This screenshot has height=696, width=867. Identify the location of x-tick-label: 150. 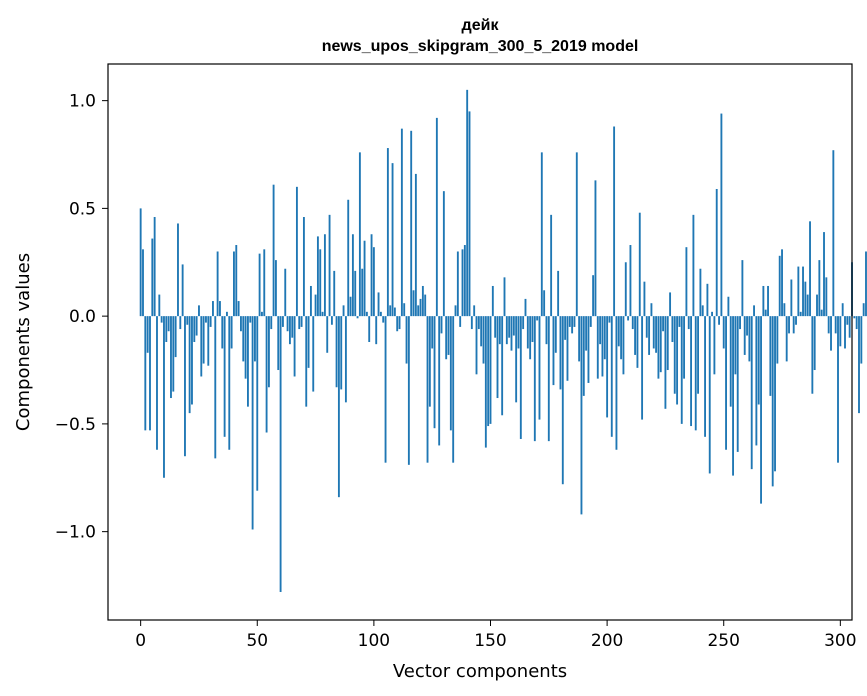
(490, 641).